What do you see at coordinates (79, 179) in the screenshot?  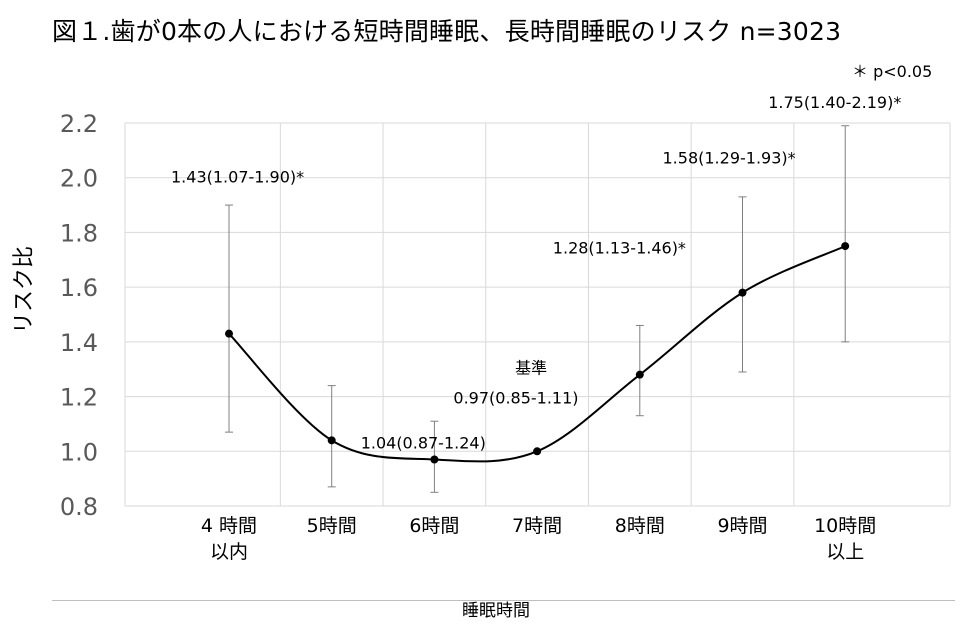 I see `y-tick-label: 2.0` at bounding box center [79, 179].